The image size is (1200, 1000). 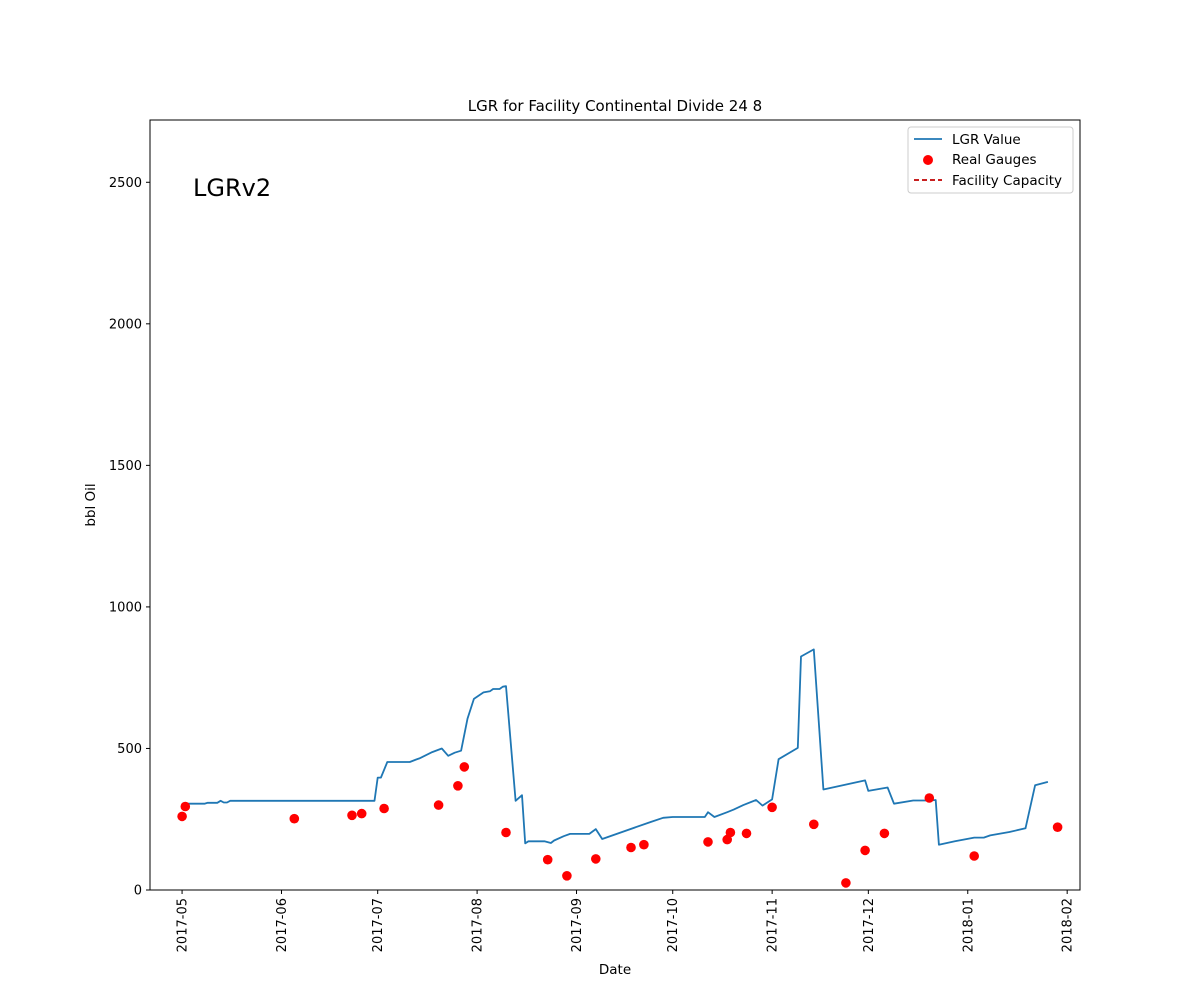 What do you see at coordinates (869, 925) in the screenshot?
I see `x-tick-label: 2017-12` at bounding box center [869, 925].